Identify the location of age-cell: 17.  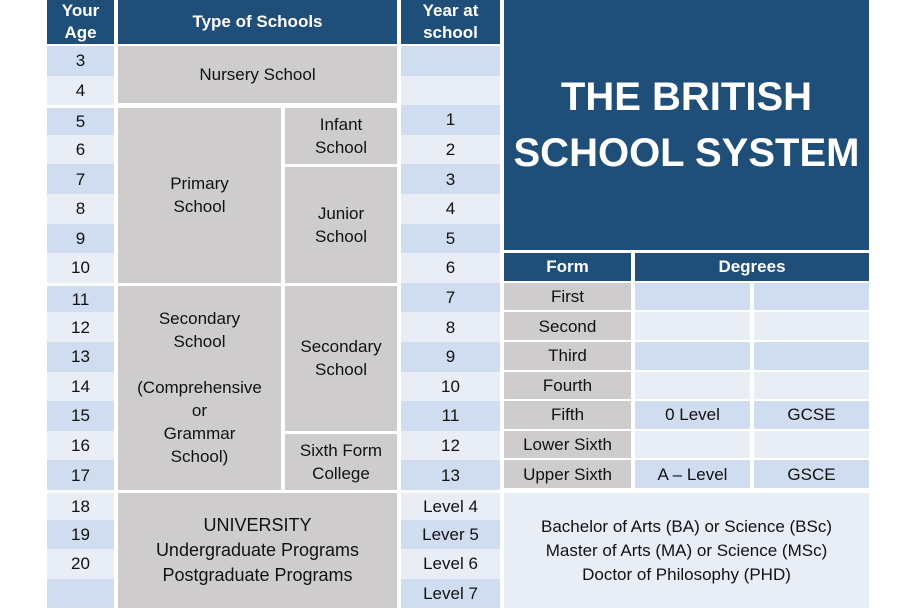
(80, 475).